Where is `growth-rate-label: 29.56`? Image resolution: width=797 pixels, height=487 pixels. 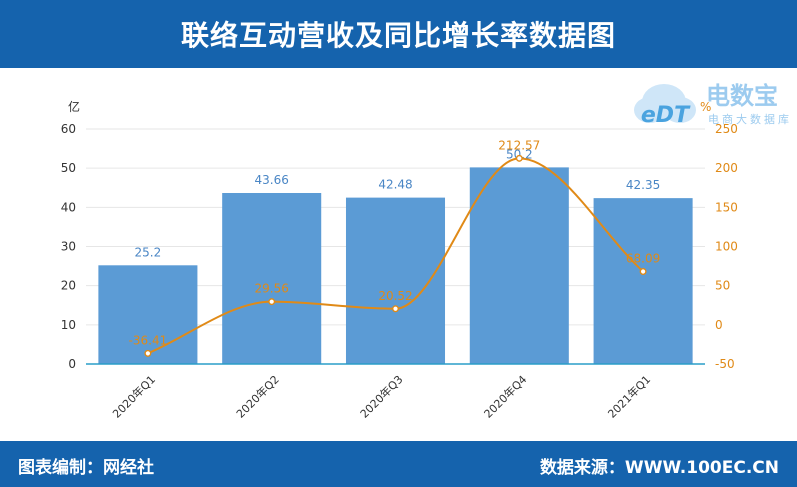
growth-rate-label: 29.56 is located at coordinates (272, 289).